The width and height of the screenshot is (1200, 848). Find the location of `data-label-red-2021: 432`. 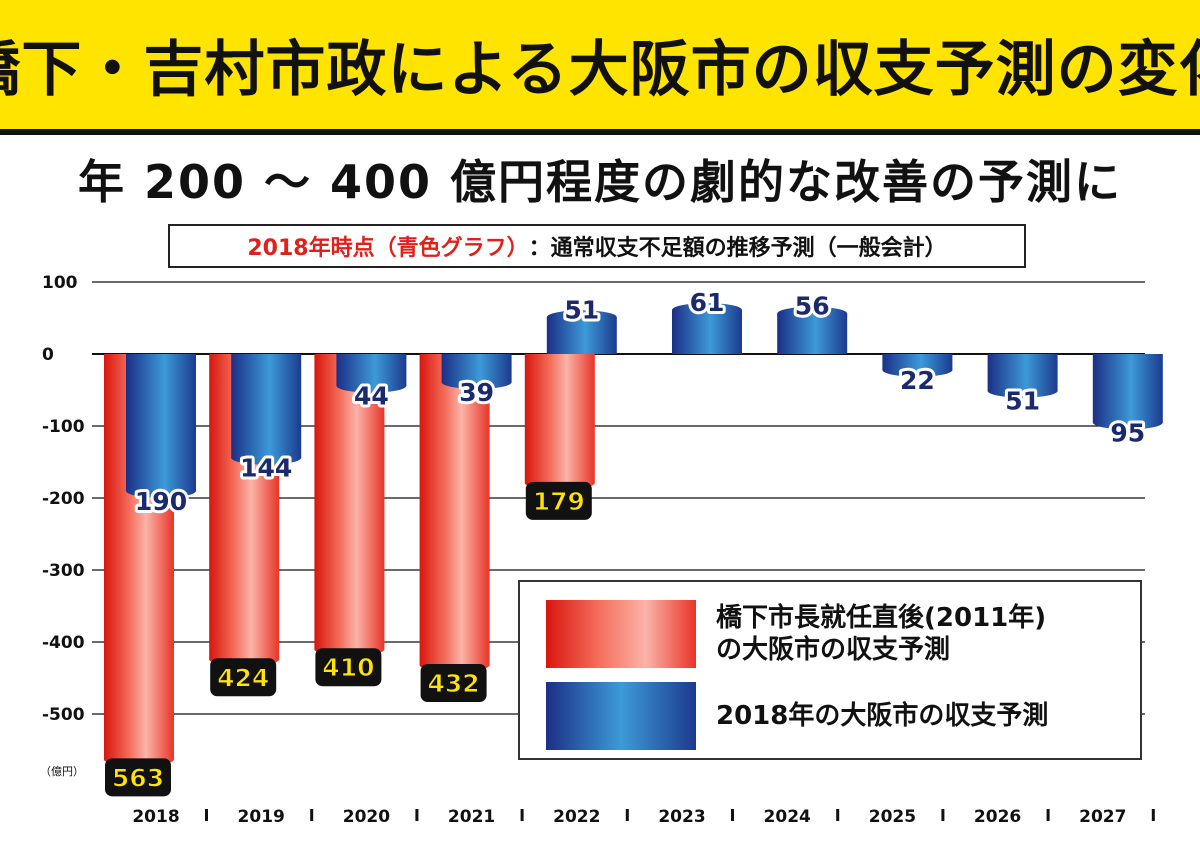

data-label-red-2021: 432 is located at coordinates (454, 683).